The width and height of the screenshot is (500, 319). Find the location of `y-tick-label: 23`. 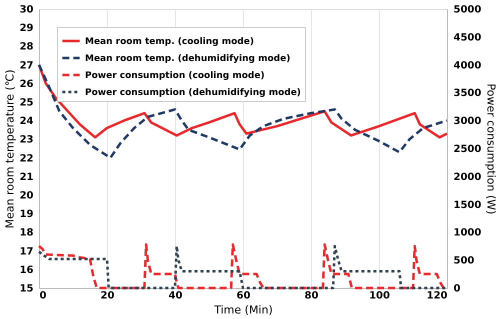

y-tick-label: 23 is located at coordinates (27, 140).